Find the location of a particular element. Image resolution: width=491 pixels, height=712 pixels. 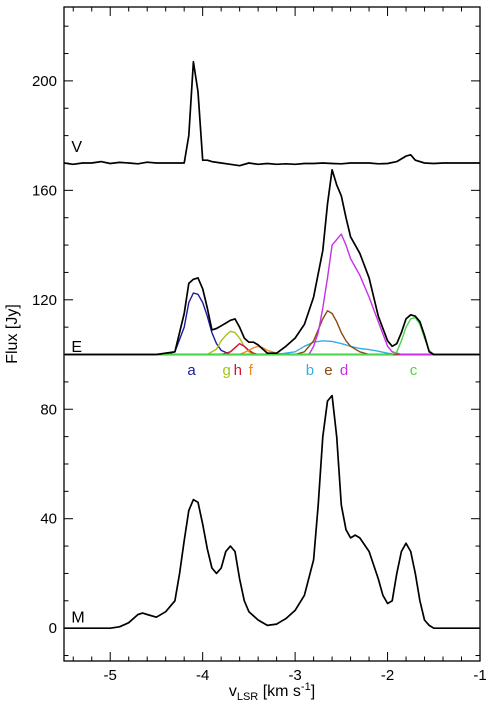

x-axis-title-units: [km s is located at coordinates (279, 691).